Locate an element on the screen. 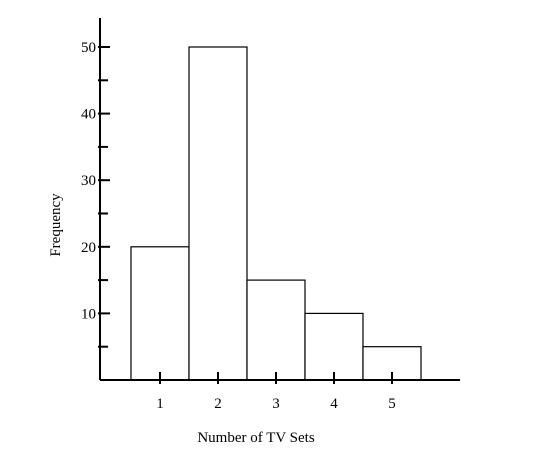 The image size is (548, 470). x-tick-label: 1 is located at coordinates (160, 404).